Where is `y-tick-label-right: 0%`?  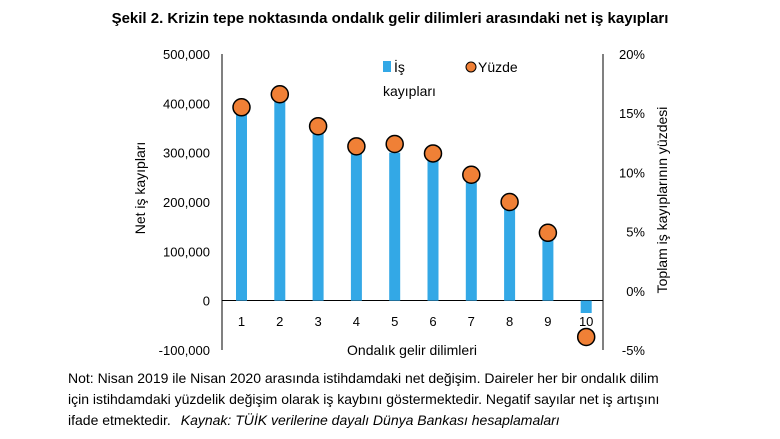 y-tick-label-right: 0% is located at coordinates (635, 291).